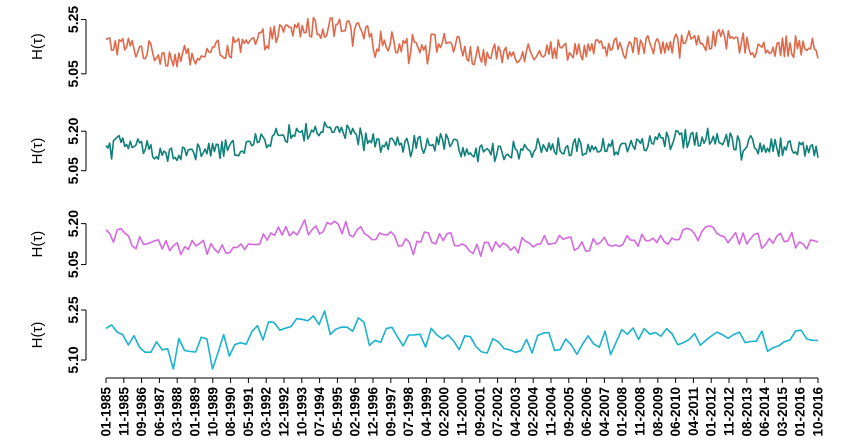  Describe the element at coordinates (586, 412) in the screenshot. I see `x-tick-label: 06-2006` at that location.